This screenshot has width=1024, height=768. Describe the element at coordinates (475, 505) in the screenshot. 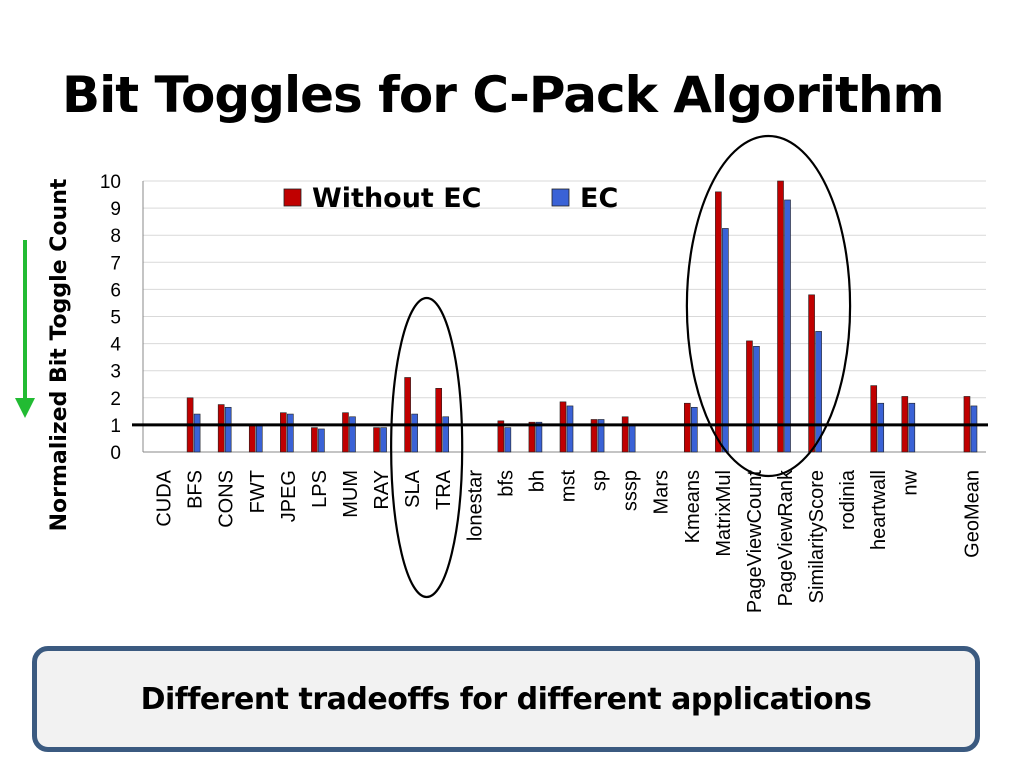

I see `x-tick-label: lonestar` at that location.